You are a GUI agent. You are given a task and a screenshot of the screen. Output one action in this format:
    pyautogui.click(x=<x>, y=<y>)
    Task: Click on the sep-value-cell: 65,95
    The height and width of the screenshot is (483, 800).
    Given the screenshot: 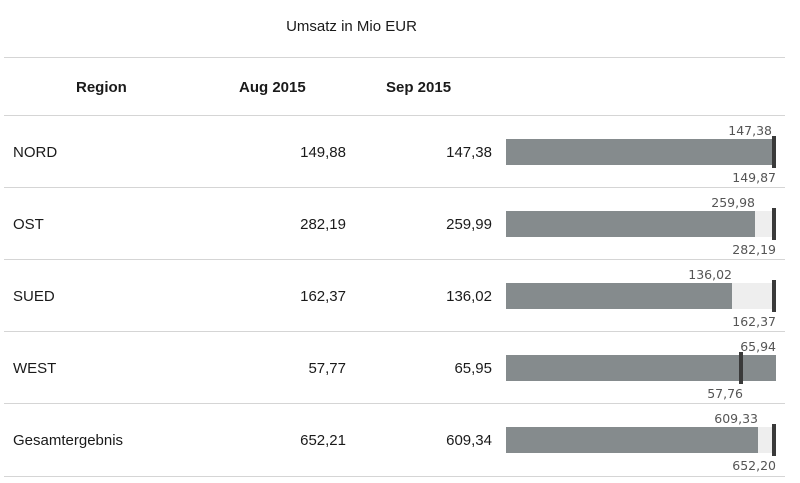 What is the action you would take?
    pyautogui.click(x=473, y=368)
    